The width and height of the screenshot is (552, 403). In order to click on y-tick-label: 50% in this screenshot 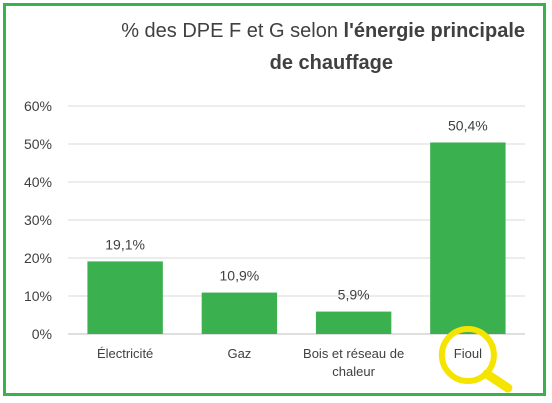, I will do `click(38, 144)`.